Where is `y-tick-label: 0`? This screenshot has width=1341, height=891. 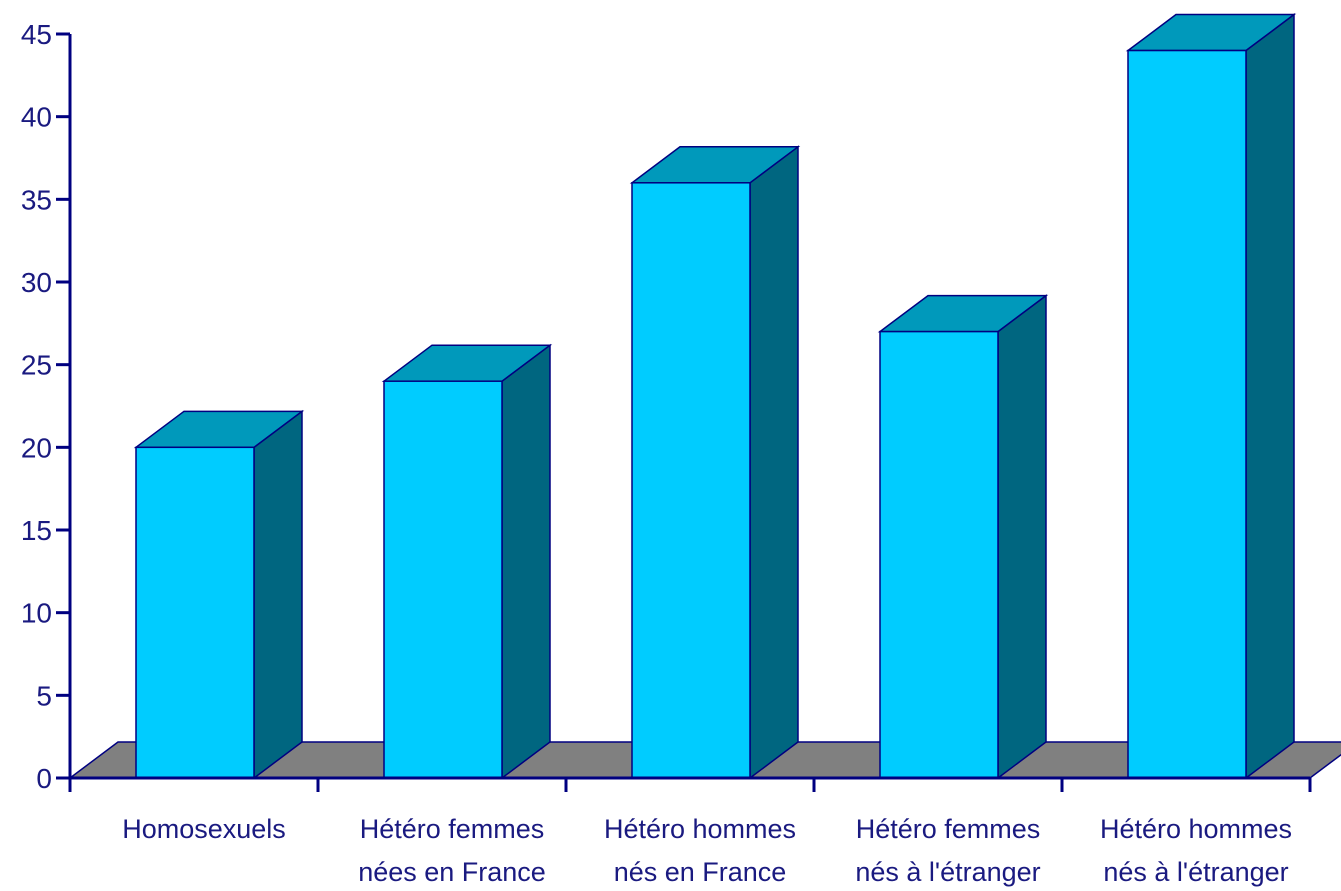 y-tick-label: 0 is located at coordinates (44, 778).